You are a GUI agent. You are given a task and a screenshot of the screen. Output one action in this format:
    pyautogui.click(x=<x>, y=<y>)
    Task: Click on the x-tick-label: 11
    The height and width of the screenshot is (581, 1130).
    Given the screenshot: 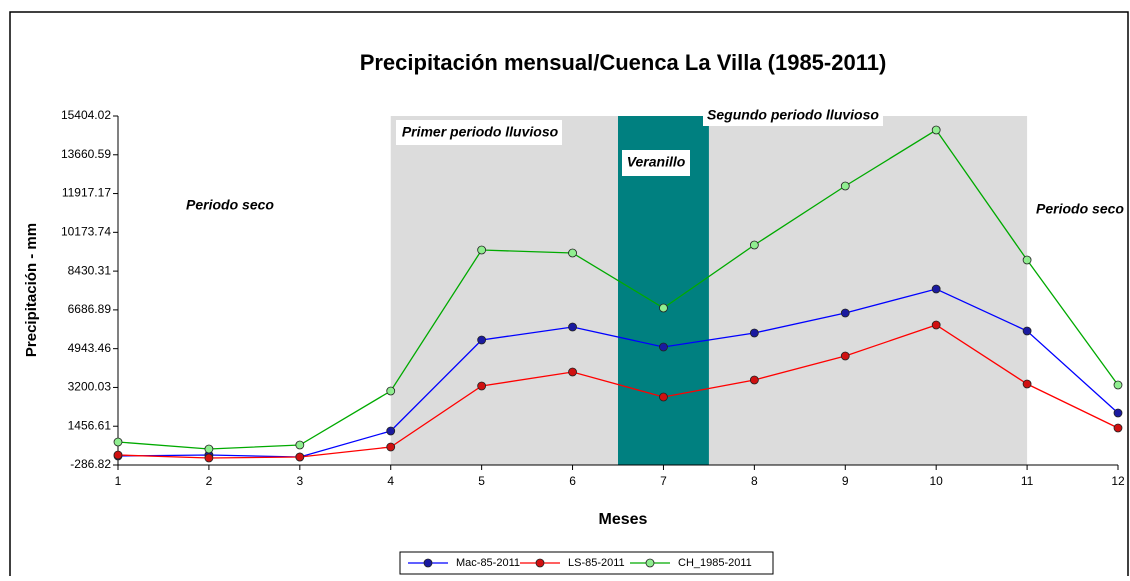 What is the action you would take?
    pyautogui.click(x=1027, y=481)
    